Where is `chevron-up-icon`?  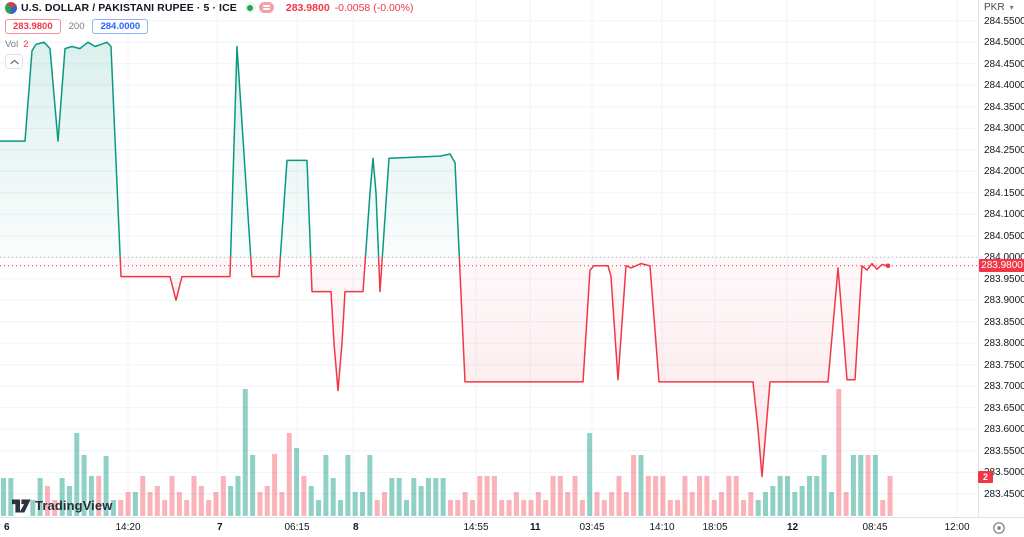
chevron-up-icon is located at coordinates (14, 61).